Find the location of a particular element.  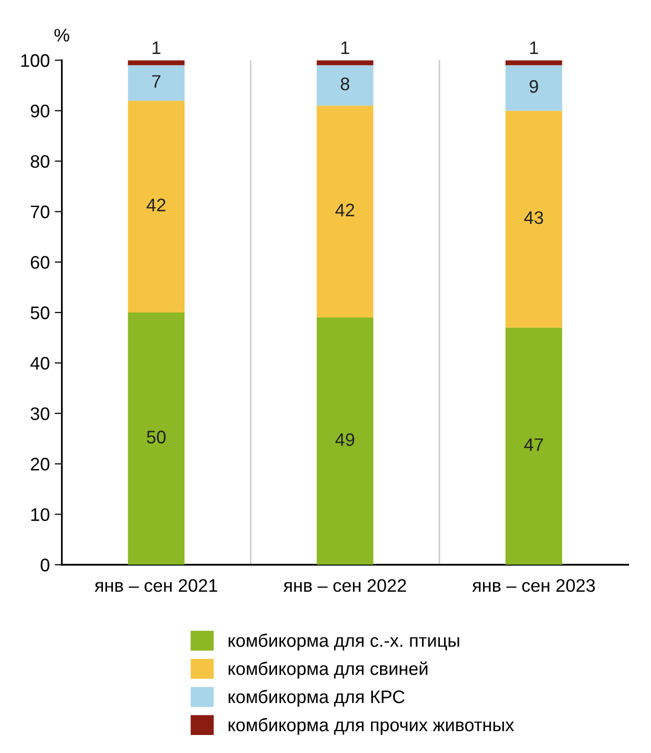

y-tick-label: 30 is located at coordinates (40, 413).